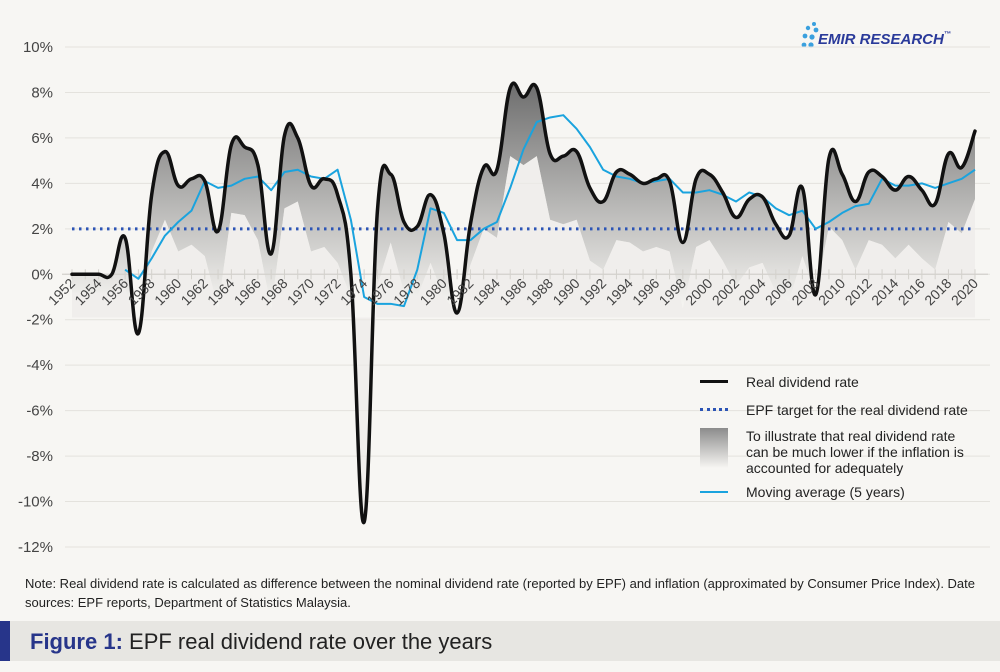 Image resolution: width=1000 pixels, height=672 pixels. I want to click on y-tick-label: 8%, so click(42, 92).